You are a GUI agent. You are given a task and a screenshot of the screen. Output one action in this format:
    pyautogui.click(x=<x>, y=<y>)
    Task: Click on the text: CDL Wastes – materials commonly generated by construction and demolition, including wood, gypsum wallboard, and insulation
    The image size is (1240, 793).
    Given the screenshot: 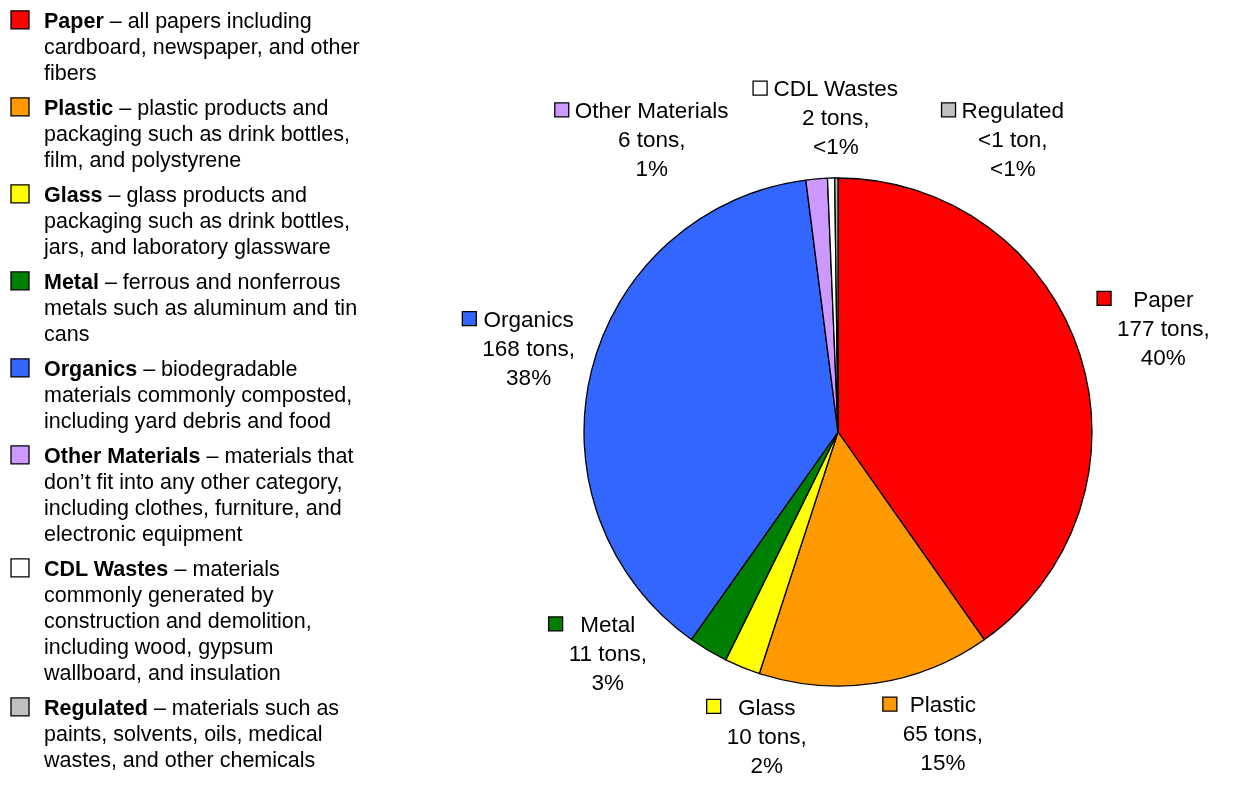 What is the action you would take?
    pyautogui.click(x=178, y=620)
    